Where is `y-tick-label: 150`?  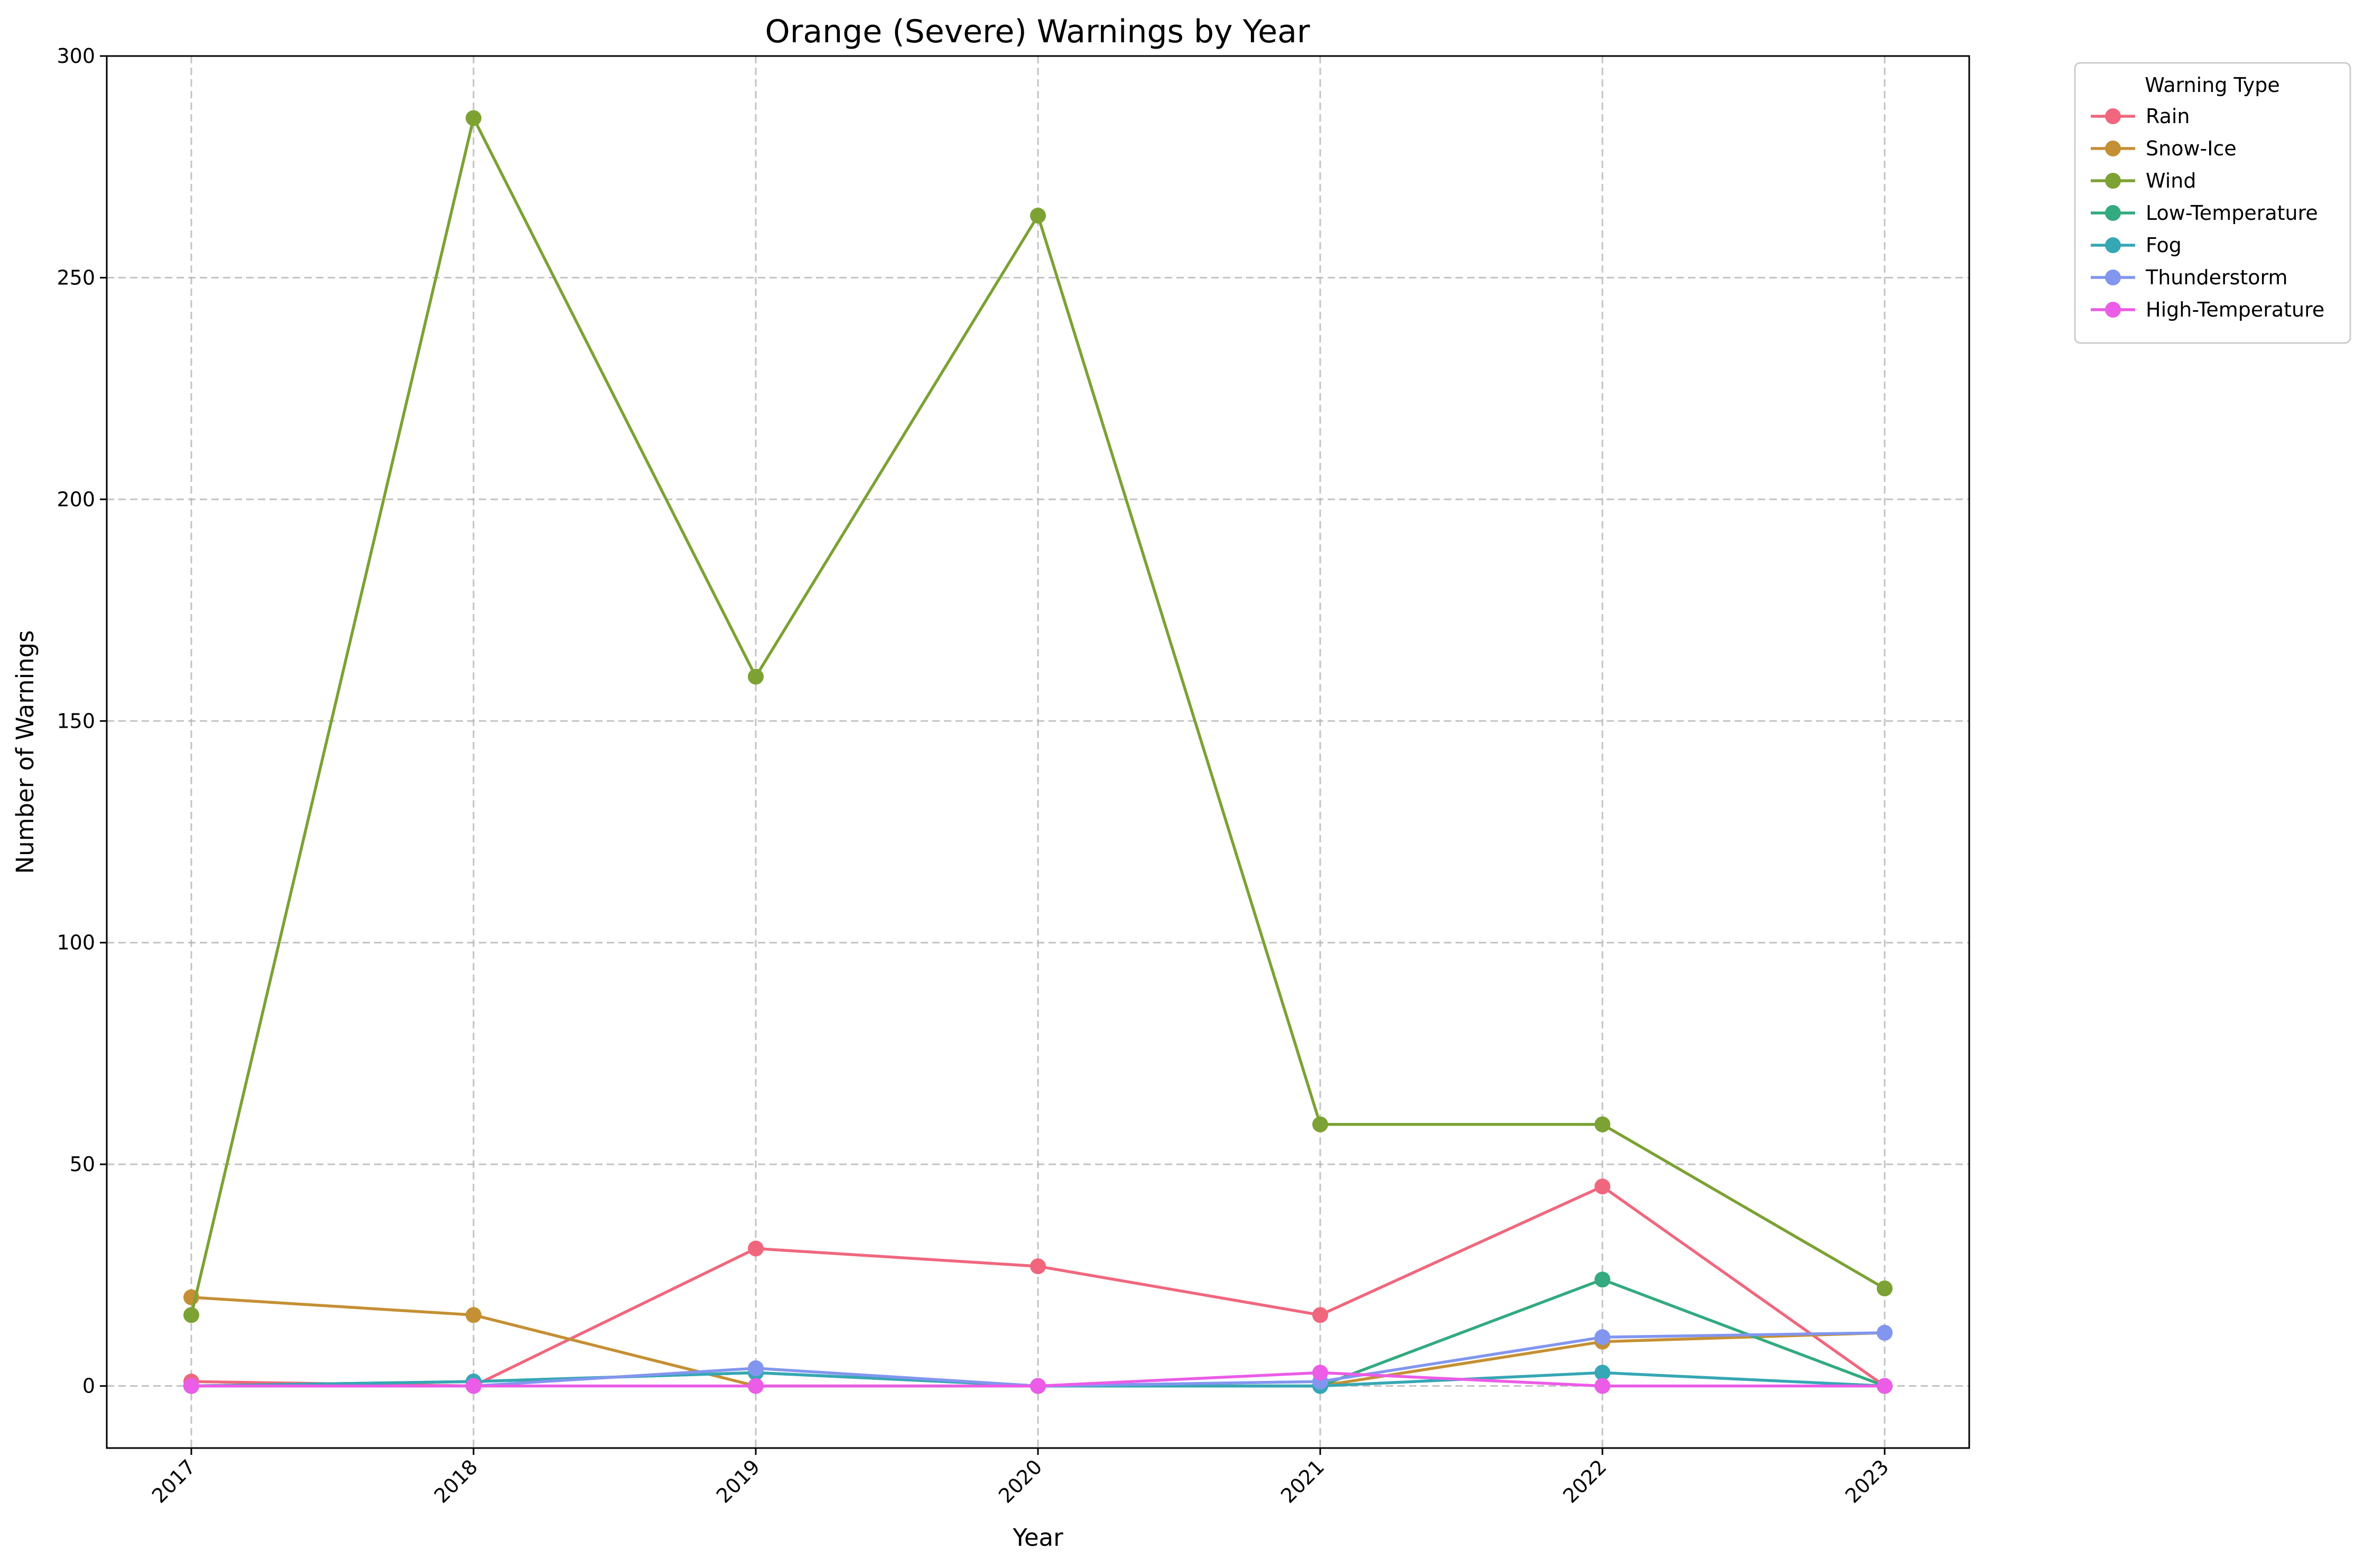
y-tick-label: 150 is located at coordinates (76, 721).